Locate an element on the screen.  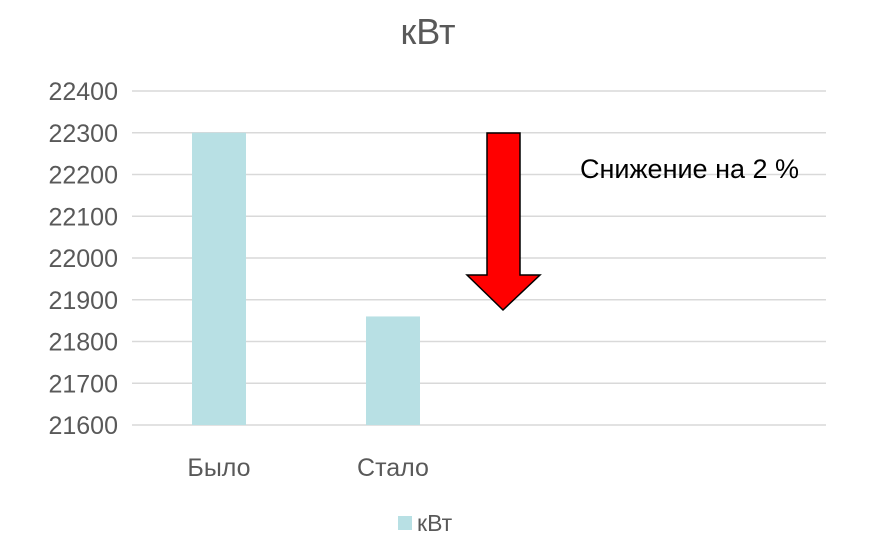
legend-label: кВт is located at coordinates (435, 523).